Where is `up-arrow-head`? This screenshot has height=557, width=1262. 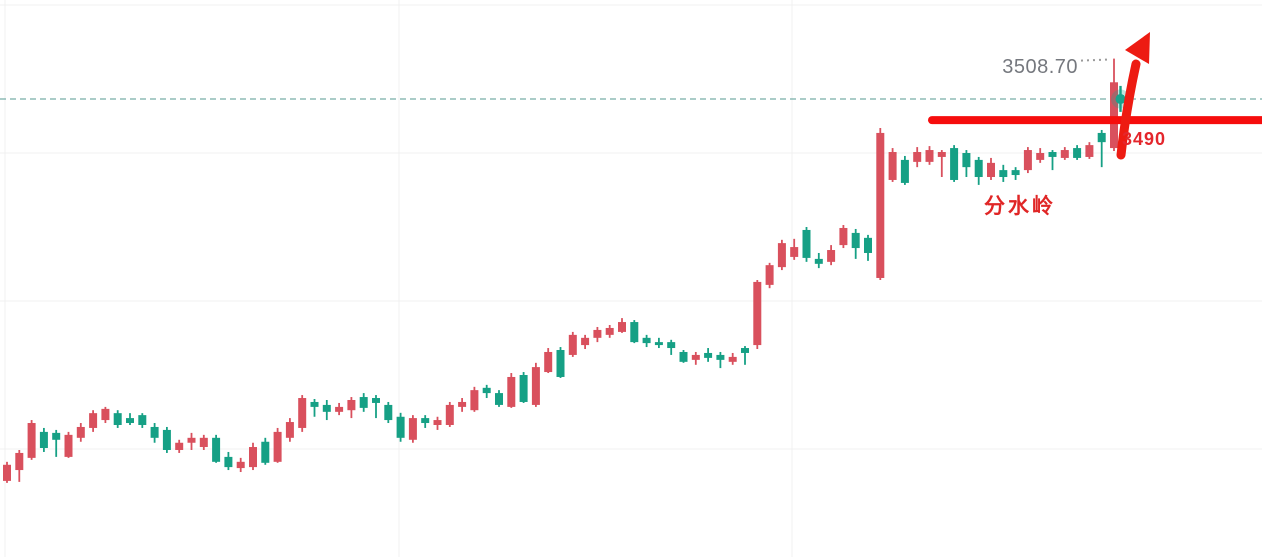 up-arrow-head is located at coordinates (1137, 48).